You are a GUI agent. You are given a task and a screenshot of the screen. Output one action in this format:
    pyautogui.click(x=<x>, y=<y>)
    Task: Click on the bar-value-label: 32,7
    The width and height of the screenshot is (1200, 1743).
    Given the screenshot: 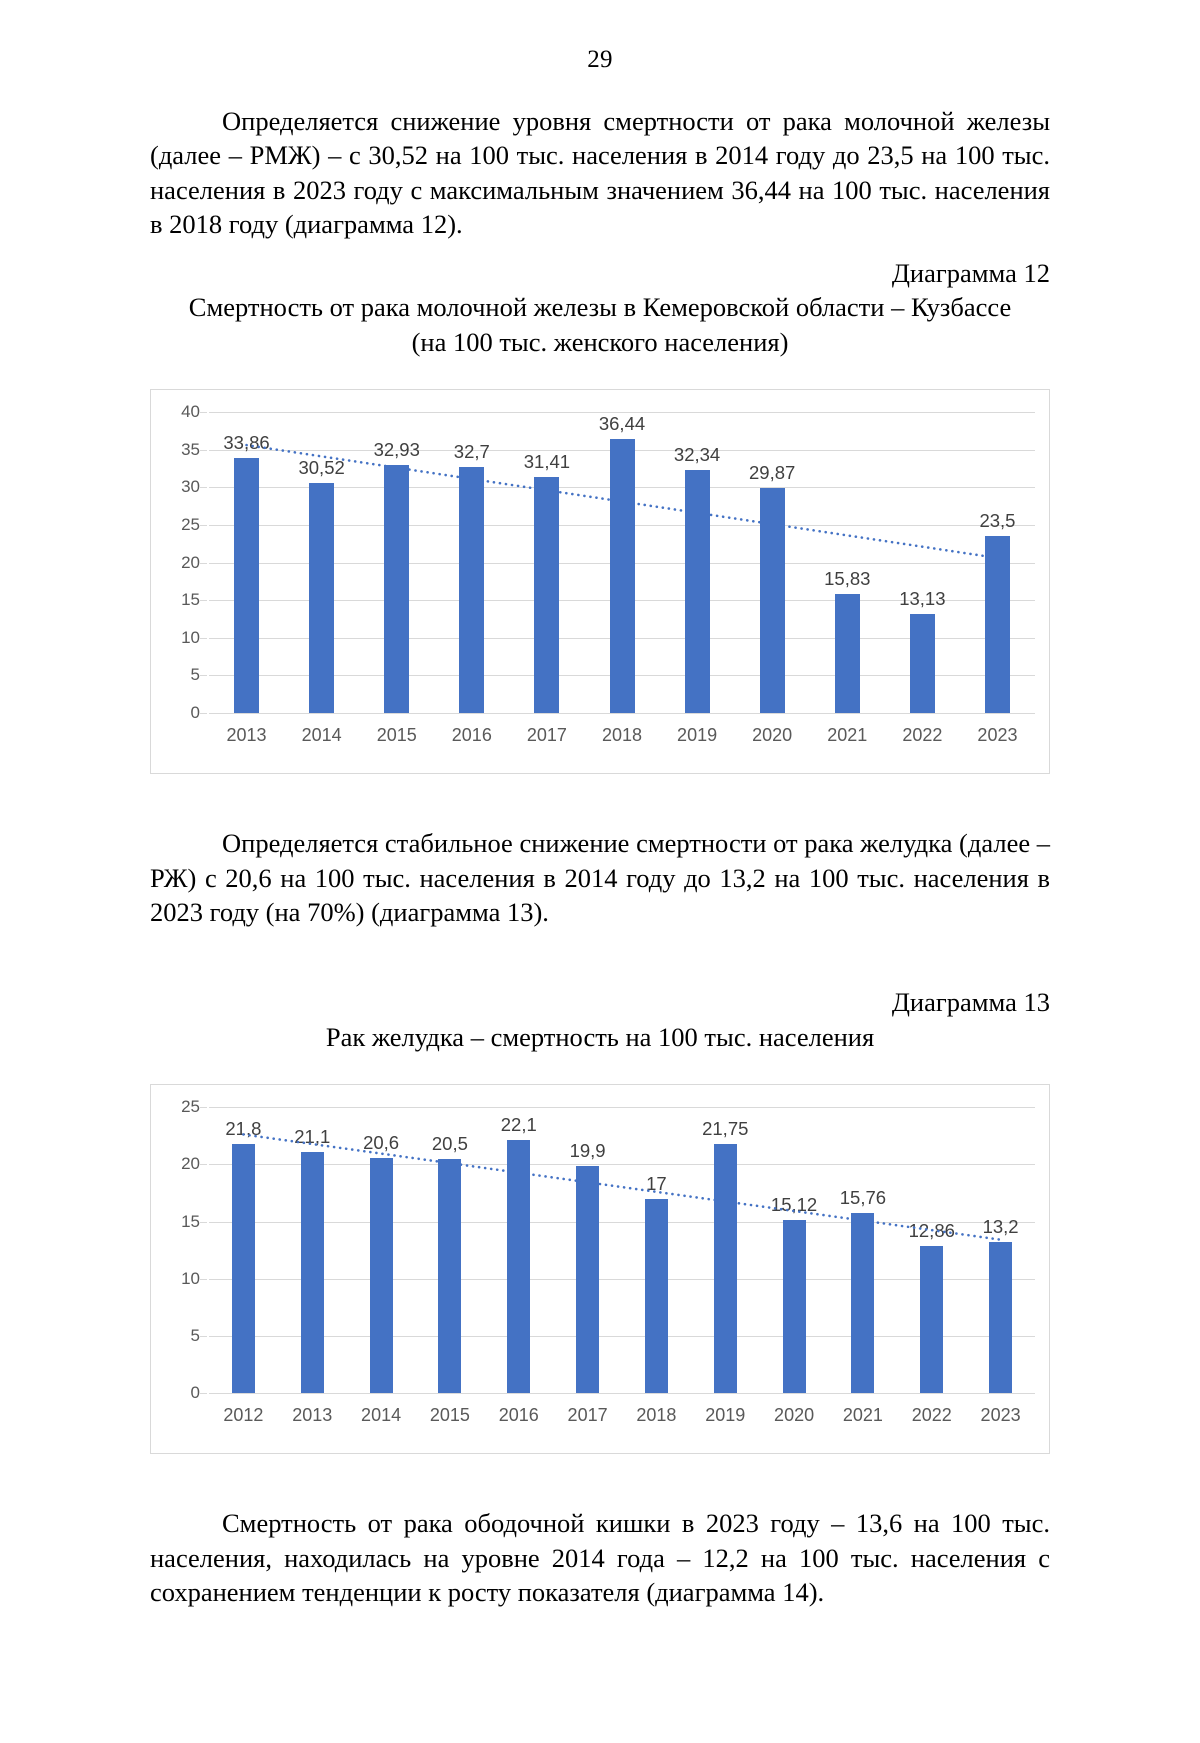 What is the action you would take?
    pyautogui.click(x=471, y=451)
    